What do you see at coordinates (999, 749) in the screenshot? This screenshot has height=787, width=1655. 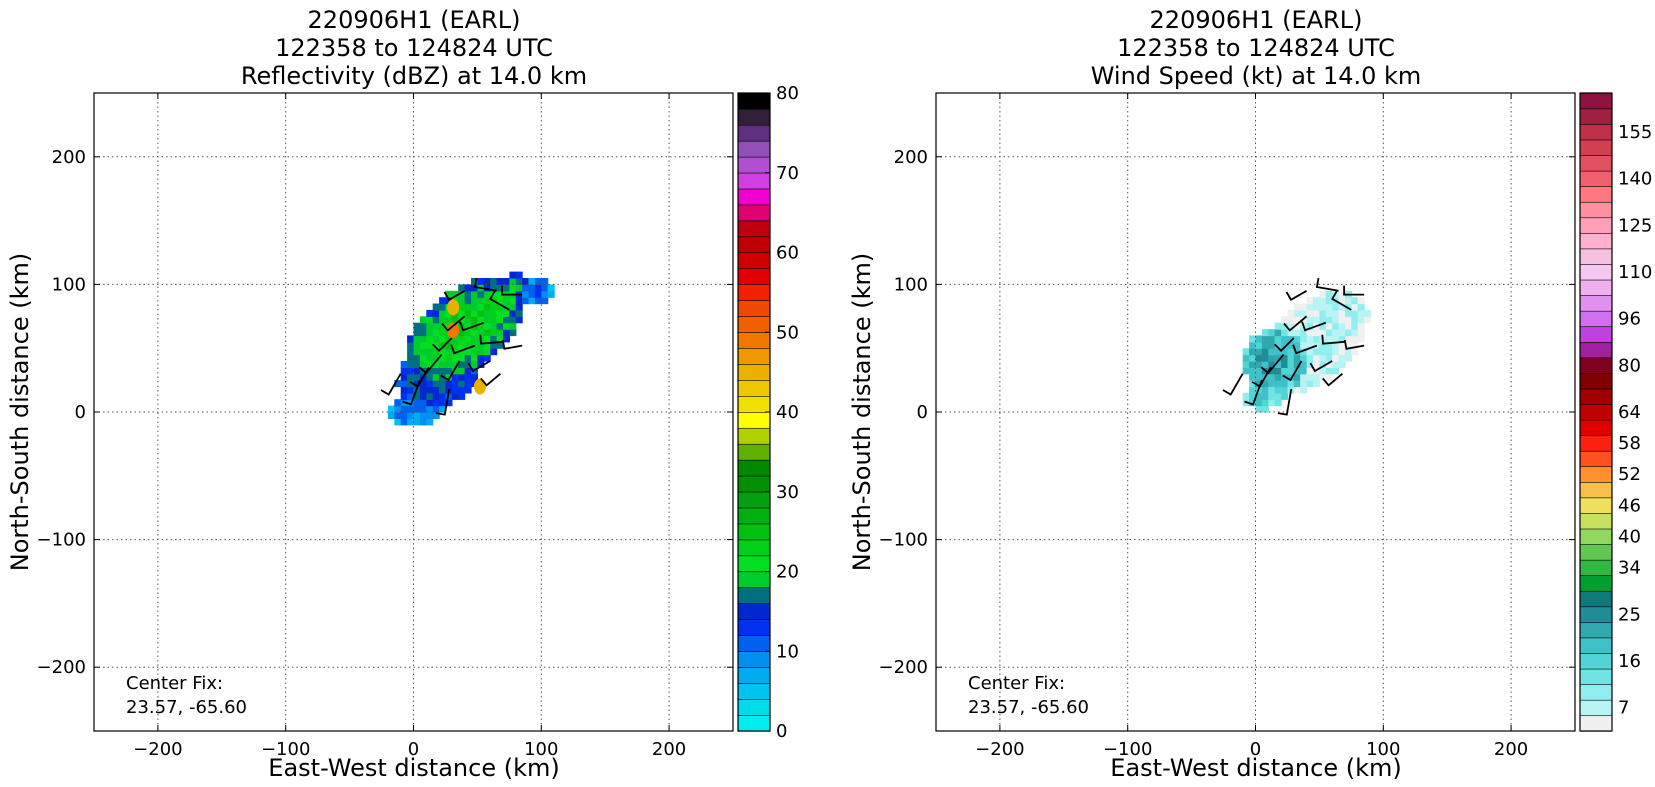 I see `x-tick-label: −200` at bounding box center [999, 749].